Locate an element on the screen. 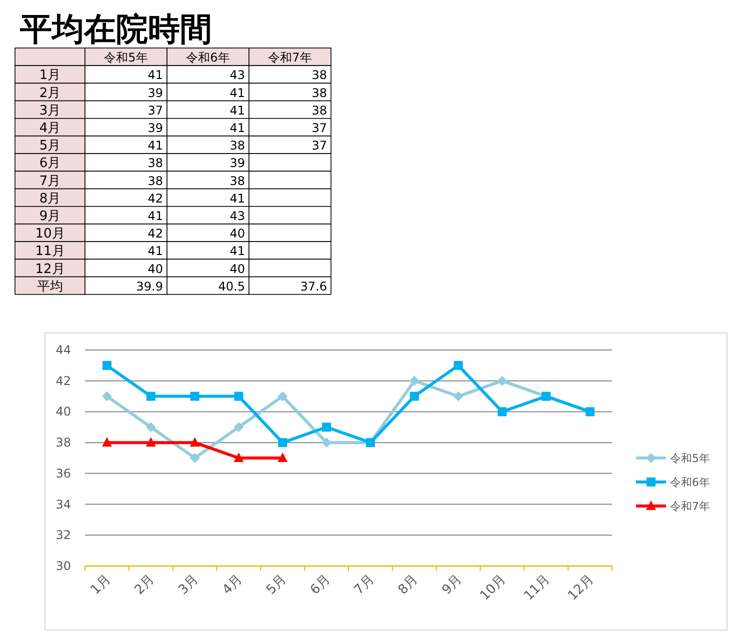 This screenshot has width=732, height=641. chart-title: 平均在院時間 is located at coordinates (115, 29).